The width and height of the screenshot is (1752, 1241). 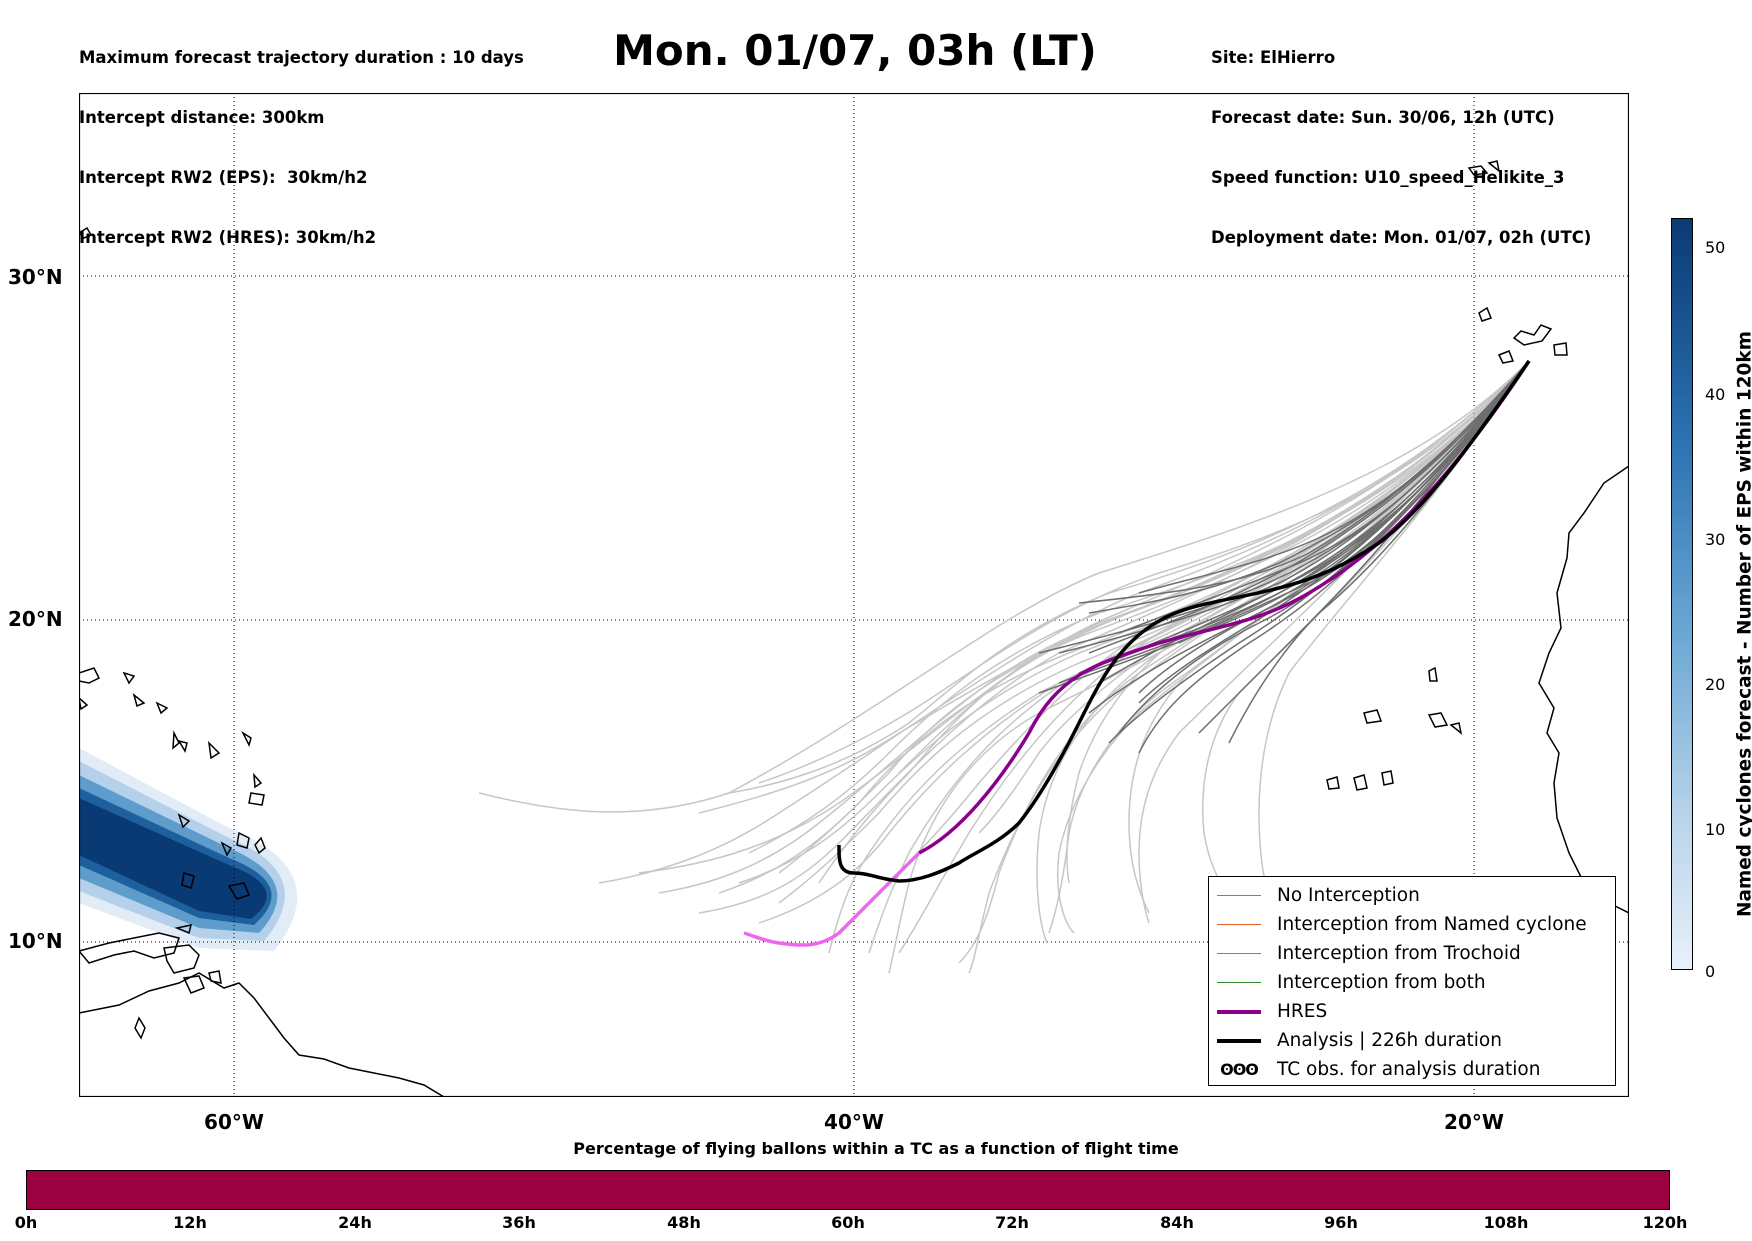 What do you see at coordinates (1302, 1011) in the screenshot?
I see `legend-label: HRES` at bounding box center [1302, 1011].